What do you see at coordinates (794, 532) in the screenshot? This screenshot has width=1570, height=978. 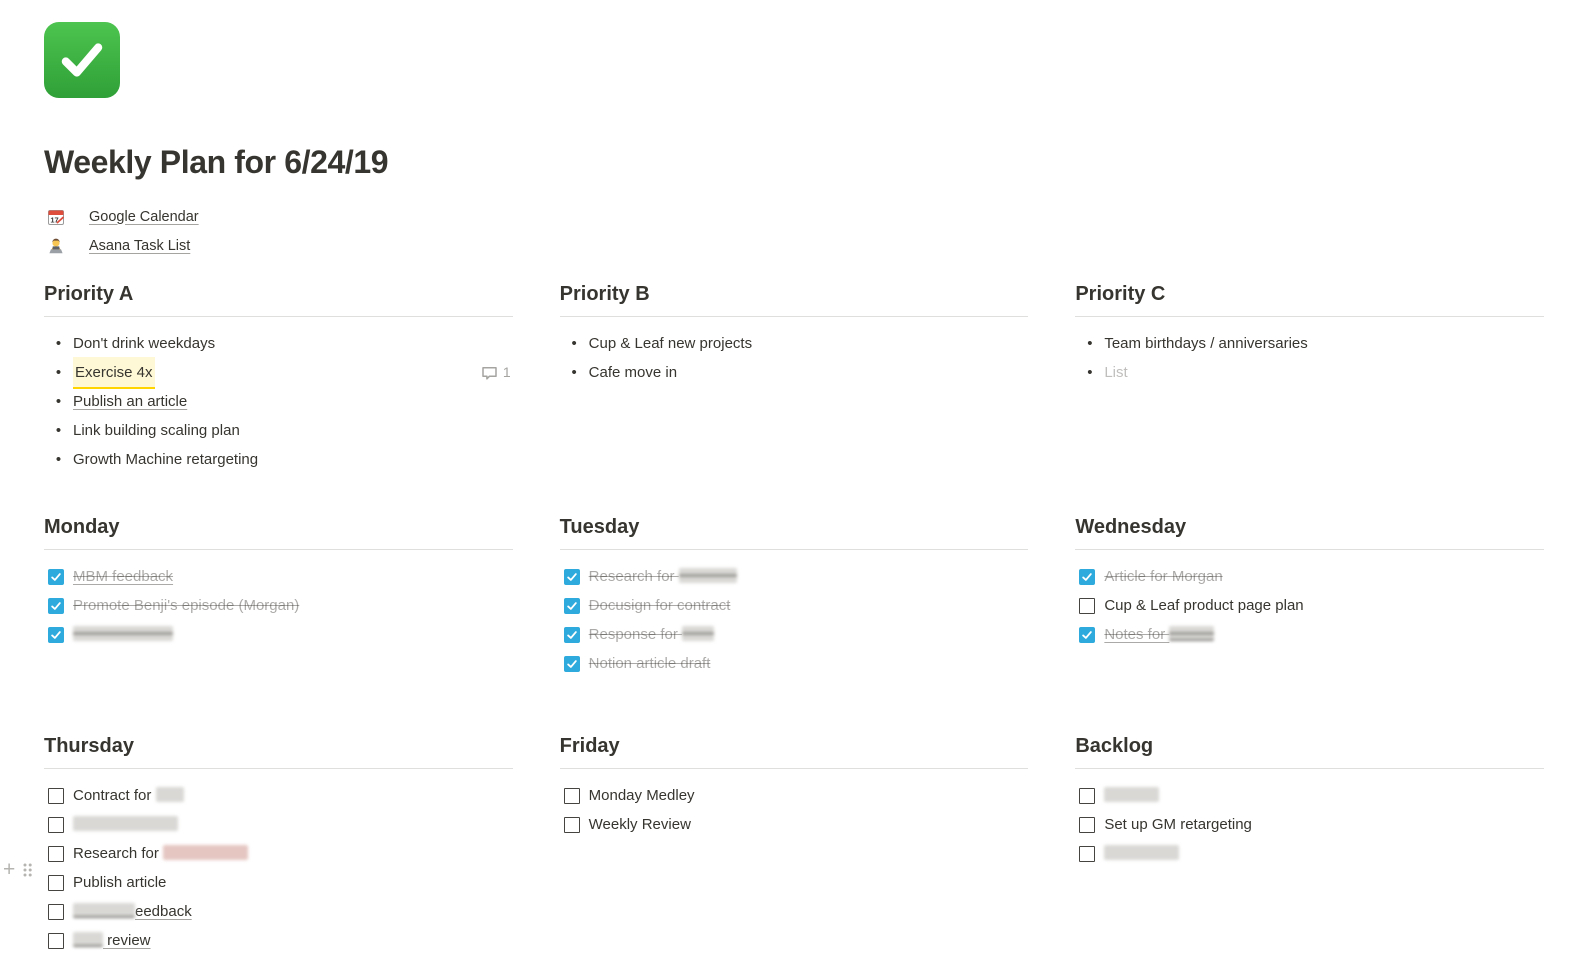 I see `section-title: Tuesday` at bounding box center [794, 532].